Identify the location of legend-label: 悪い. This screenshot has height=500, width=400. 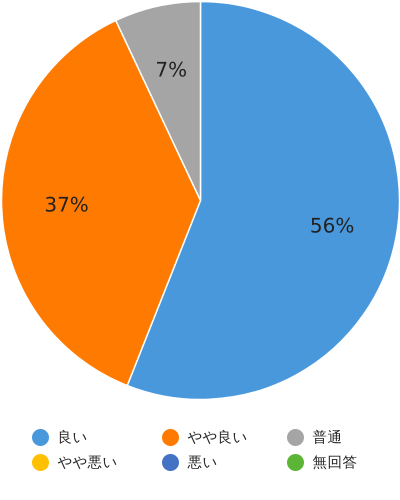
(202, 462).